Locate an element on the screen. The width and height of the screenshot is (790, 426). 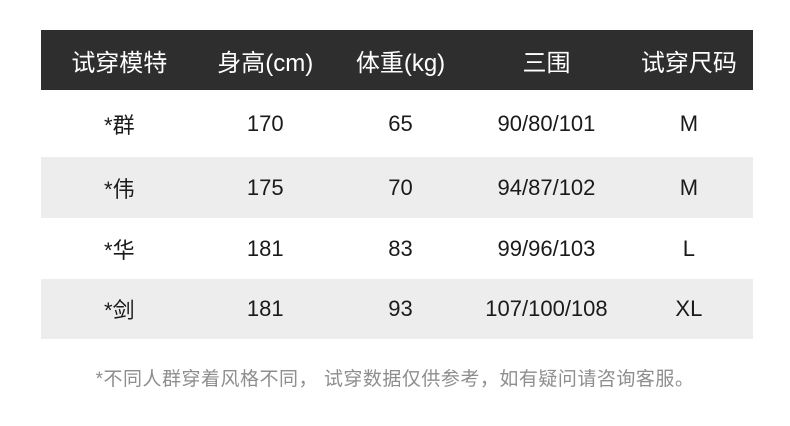
table-header-row: 试穿模特 身高(cm) 体重(kg) 三围 试穿尺码 is located at coordinates (397, 60).